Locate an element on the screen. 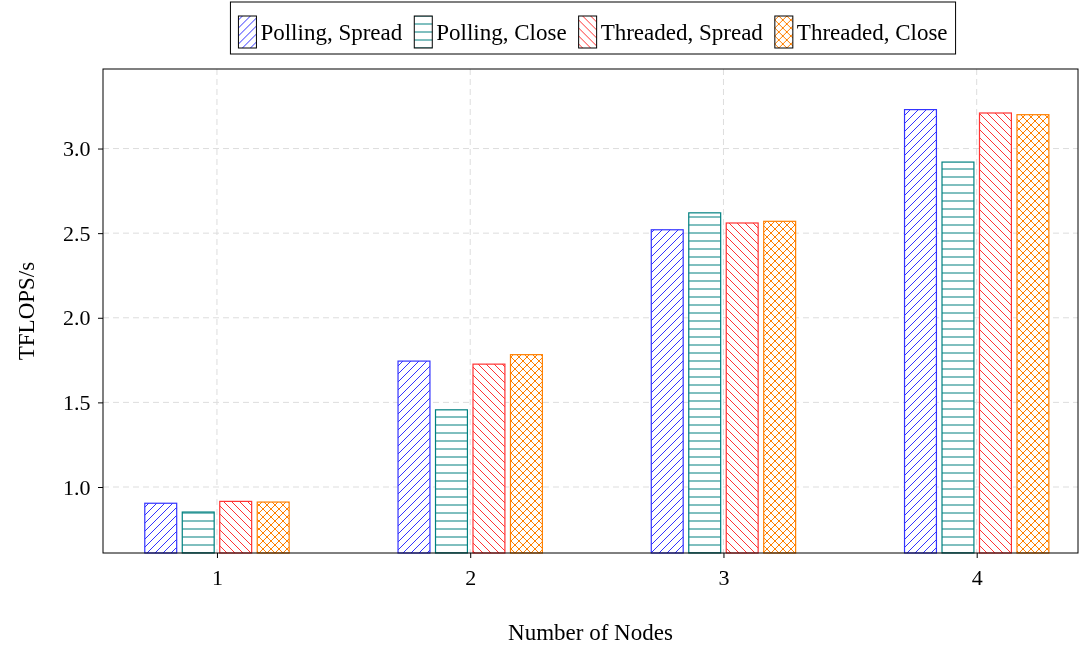 Image resolution: width=1086 pixels, height=646 pixels. x-tick-label: 3 is located at coordinates (724, 578).